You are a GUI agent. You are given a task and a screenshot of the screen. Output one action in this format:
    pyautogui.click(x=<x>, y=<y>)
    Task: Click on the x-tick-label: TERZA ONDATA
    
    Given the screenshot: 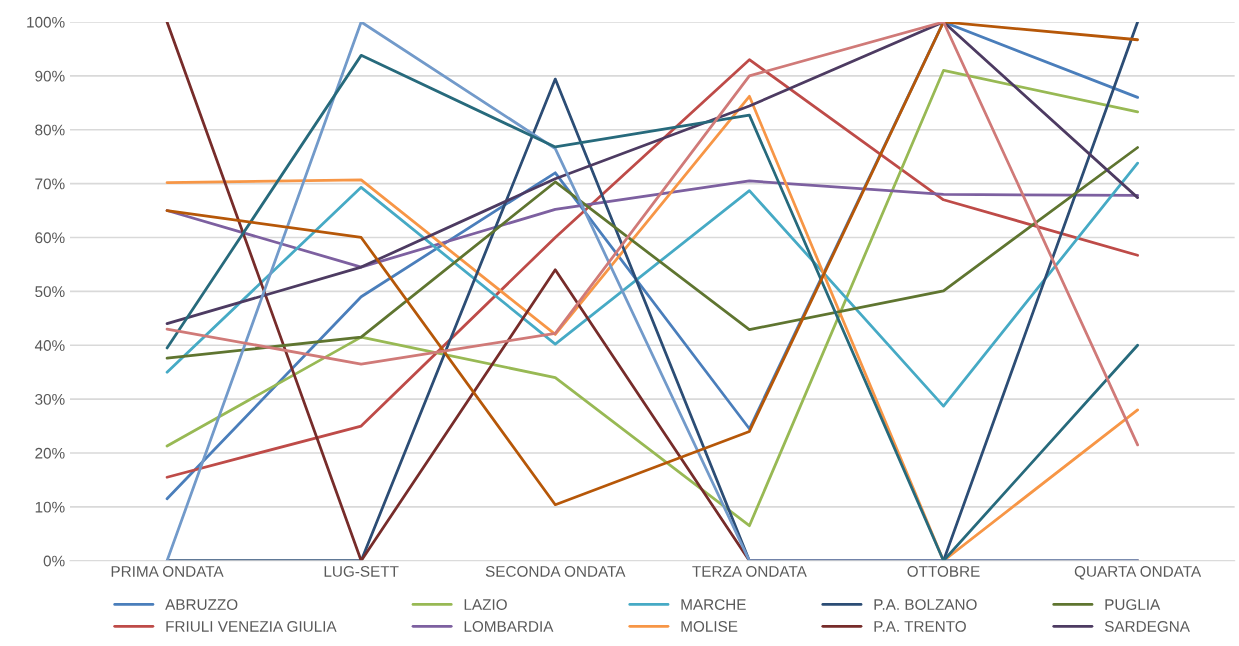 What is the action you would take?
    pyautogui.click(x=749, y=571)
    